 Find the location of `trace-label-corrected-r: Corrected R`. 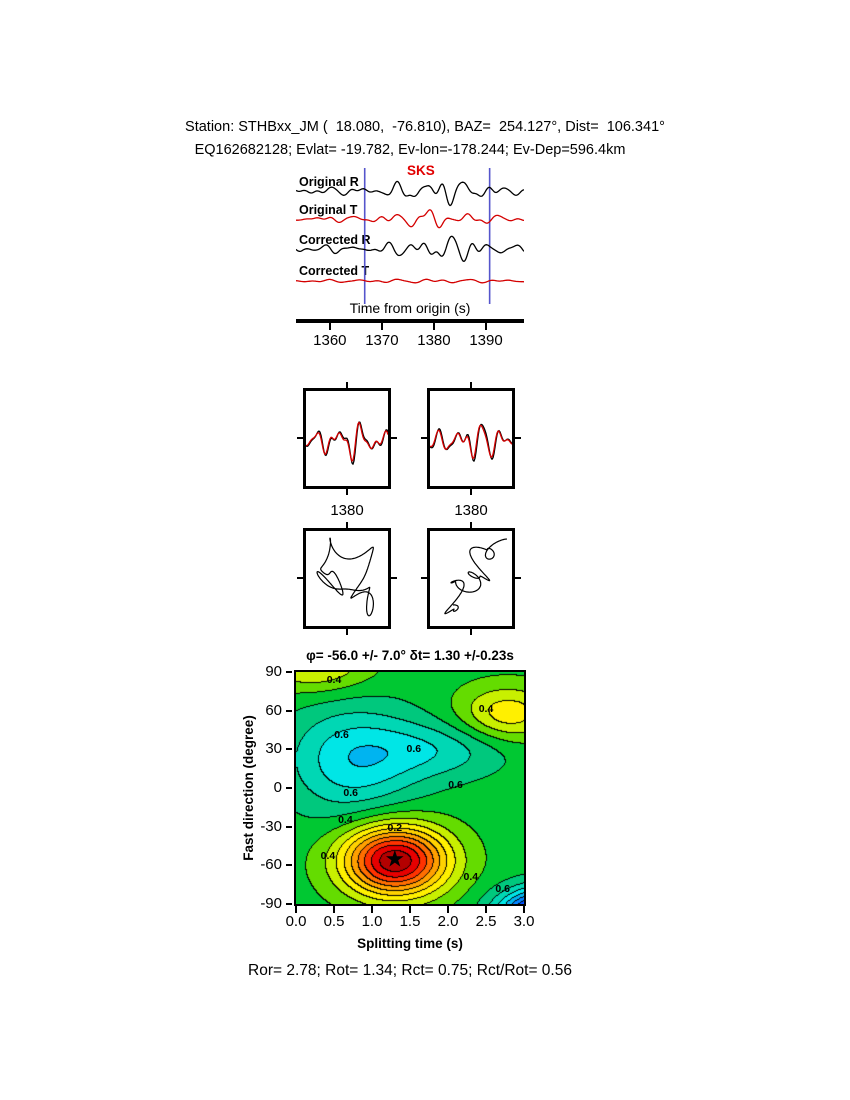

trace-label-corrected-r: Corrected R is located at coordinates (335, 240).